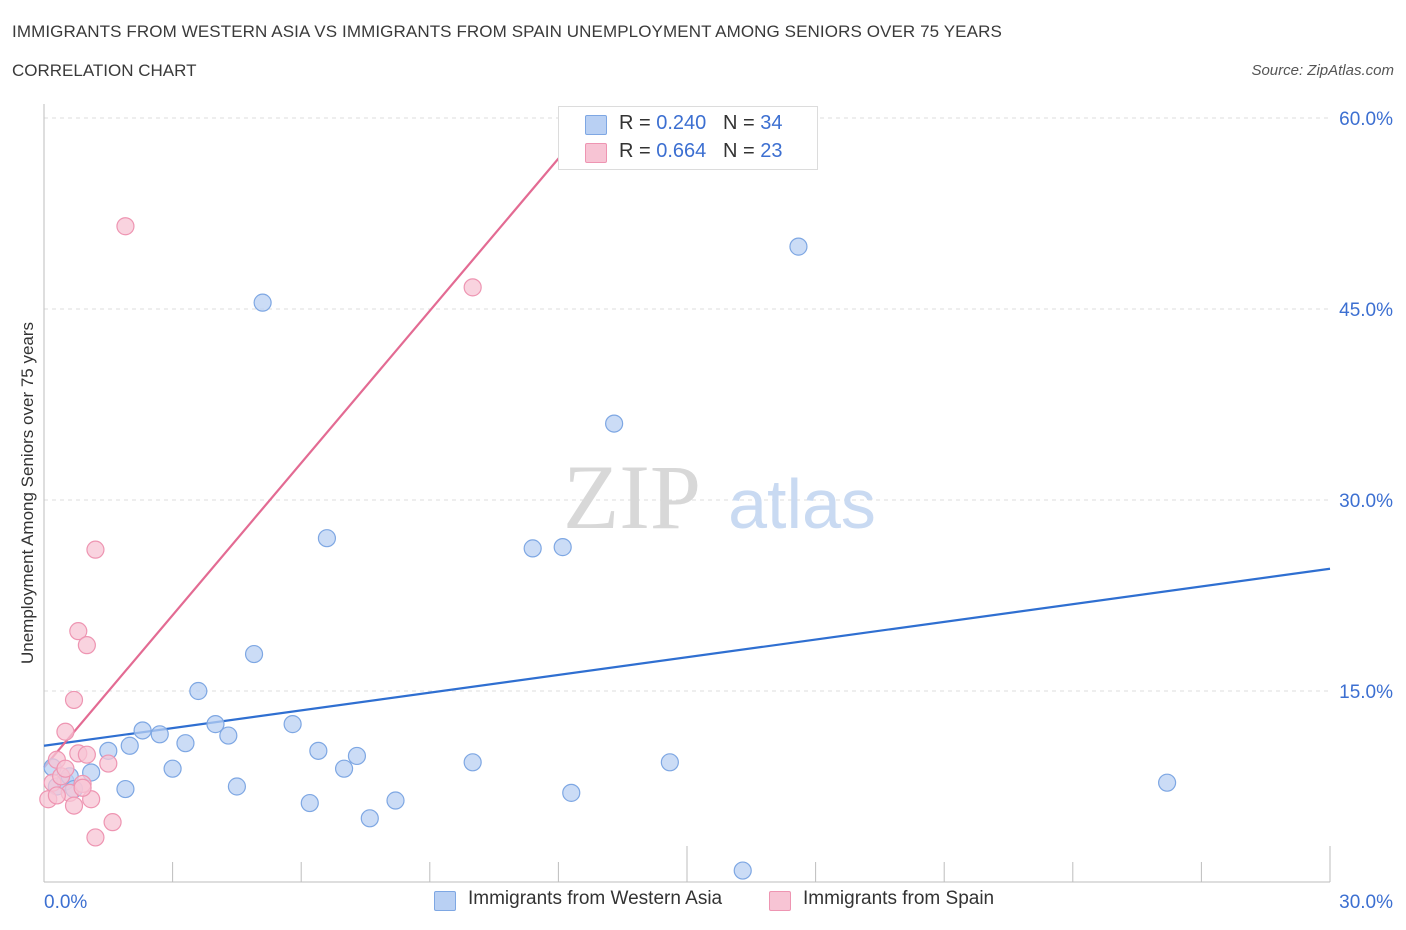 This screenshot has height=930, width=1406. I want to click on y-tick-label: 30.0%, so click(1366, 501).